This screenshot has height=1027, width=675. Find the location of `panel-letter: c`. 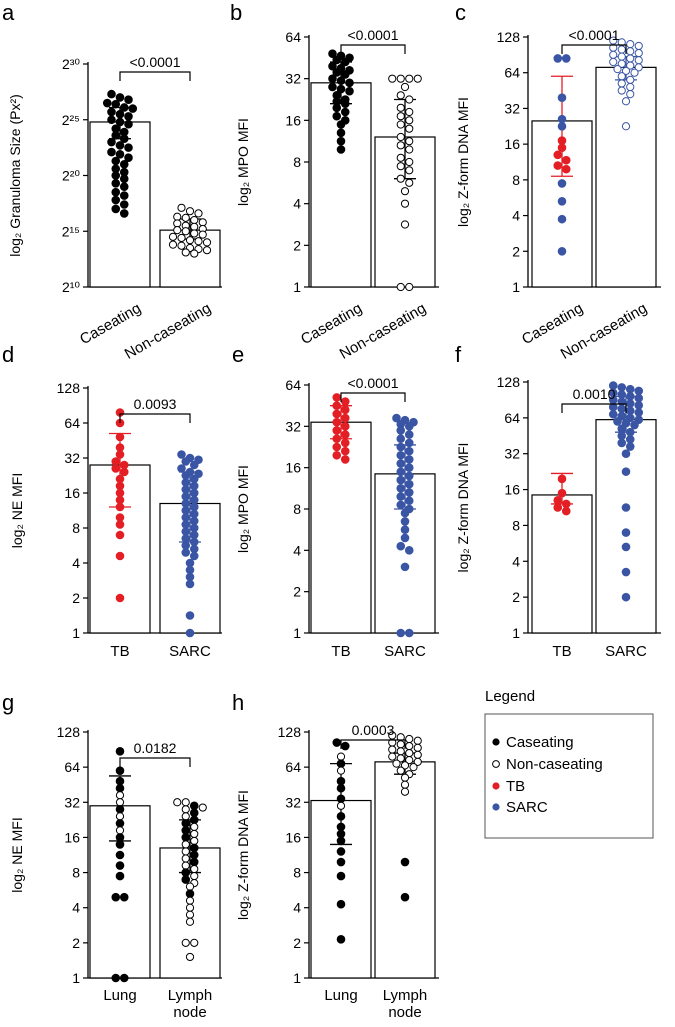

panel-letter: c is located at coordinates (460, 12).